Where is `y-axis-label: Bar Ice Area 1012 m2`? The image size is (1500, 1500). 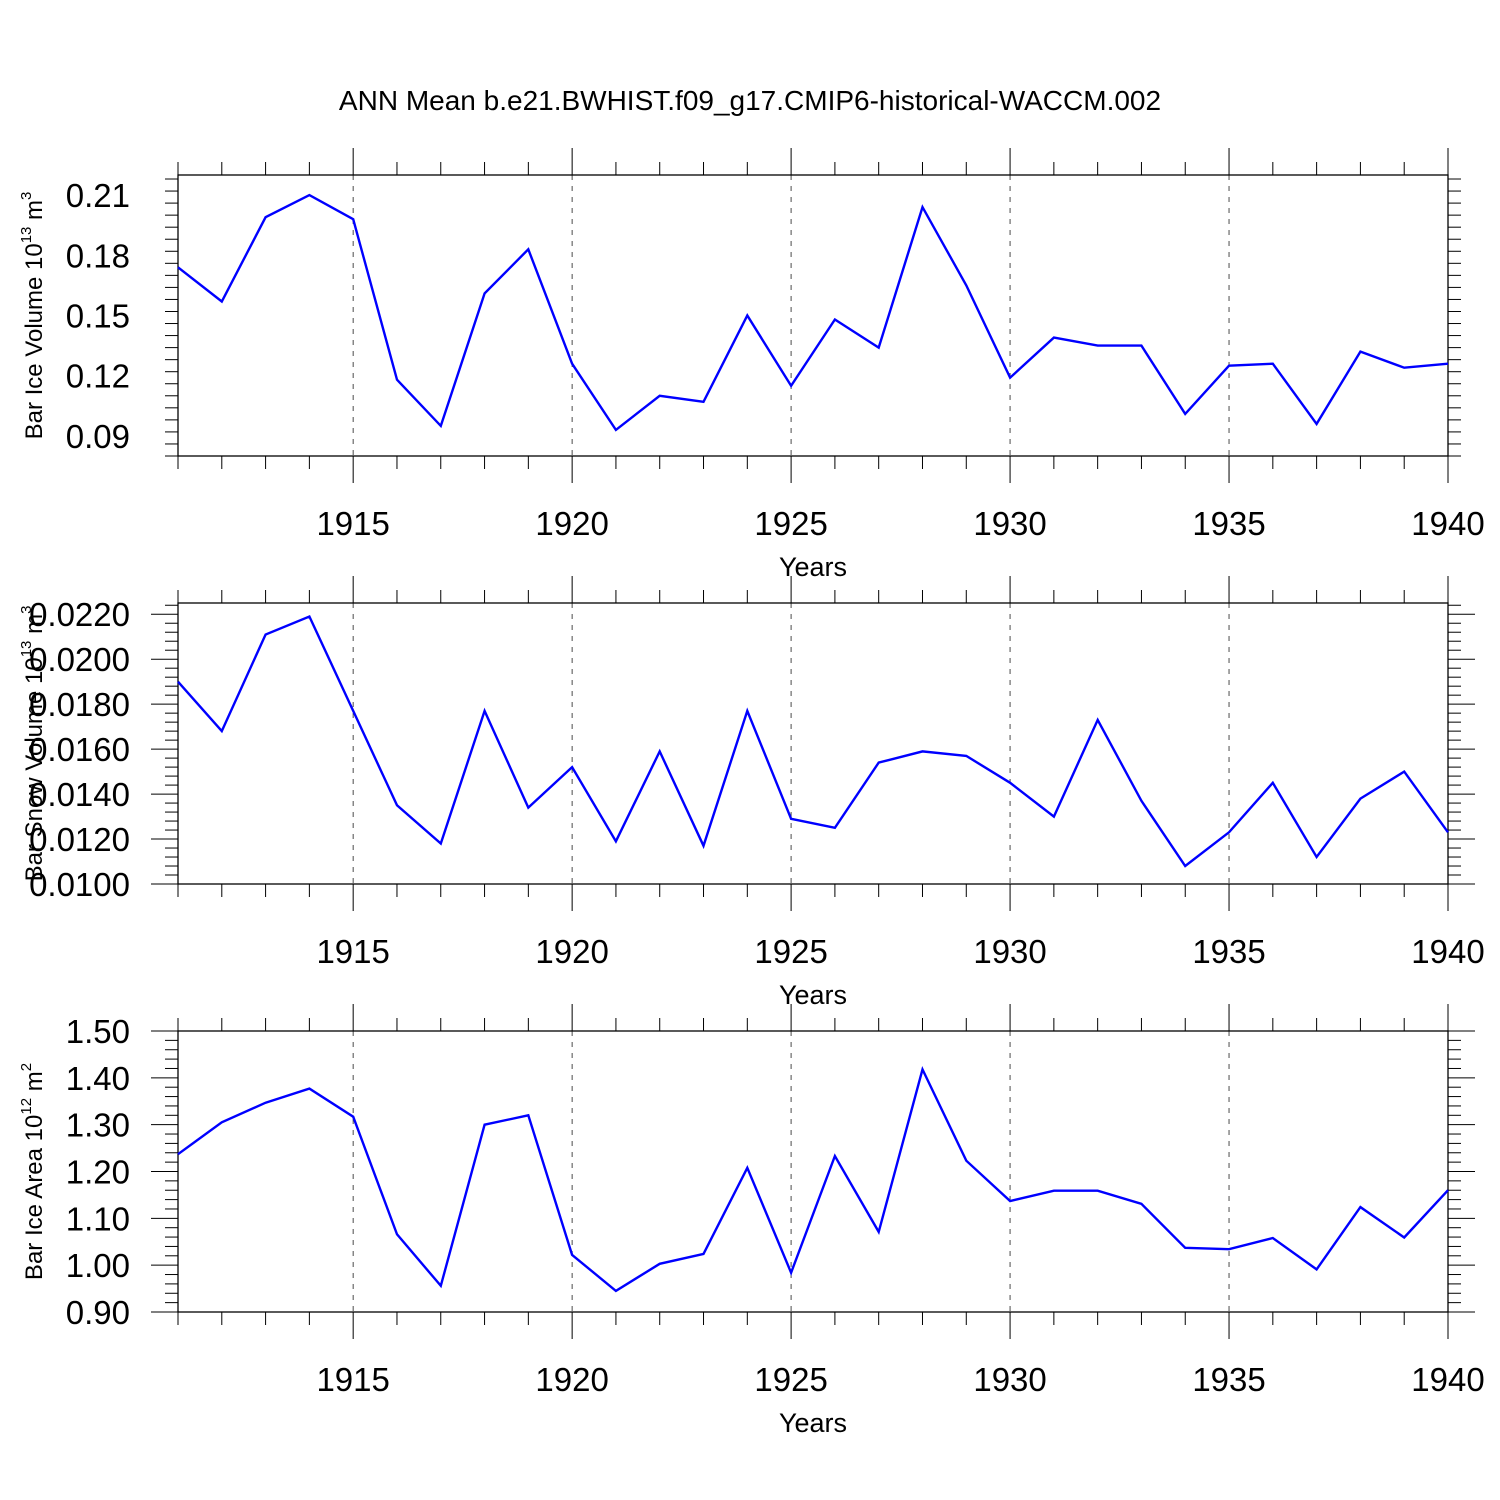
y-axis-label: Bar Ice Area 1012 m2 is located at coordinates (33, 1171).